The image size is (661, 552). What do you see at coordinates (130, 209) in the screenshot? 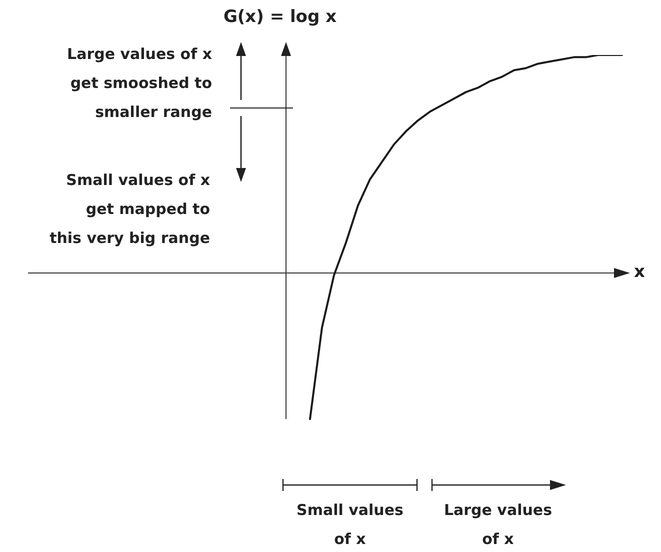
I see `text: Small values of x get mapped to this very big range` at bounding box center [130, 209].